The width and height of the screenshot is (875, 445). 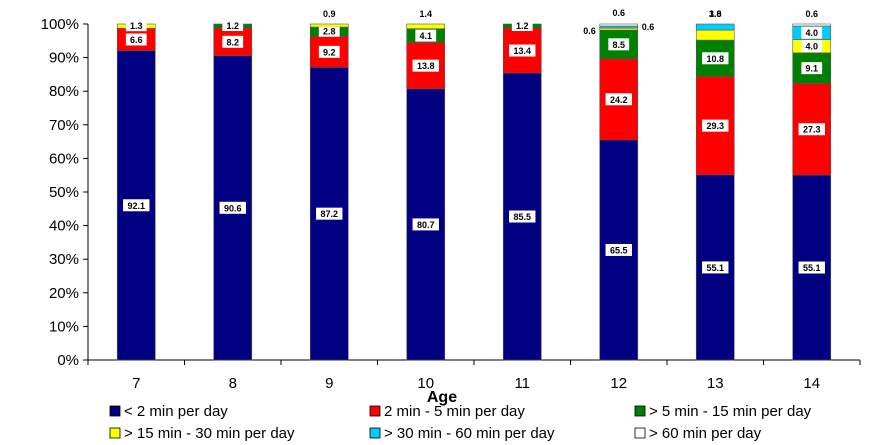 I want to click on data-label: 65.5, so click(x=619, y=250).